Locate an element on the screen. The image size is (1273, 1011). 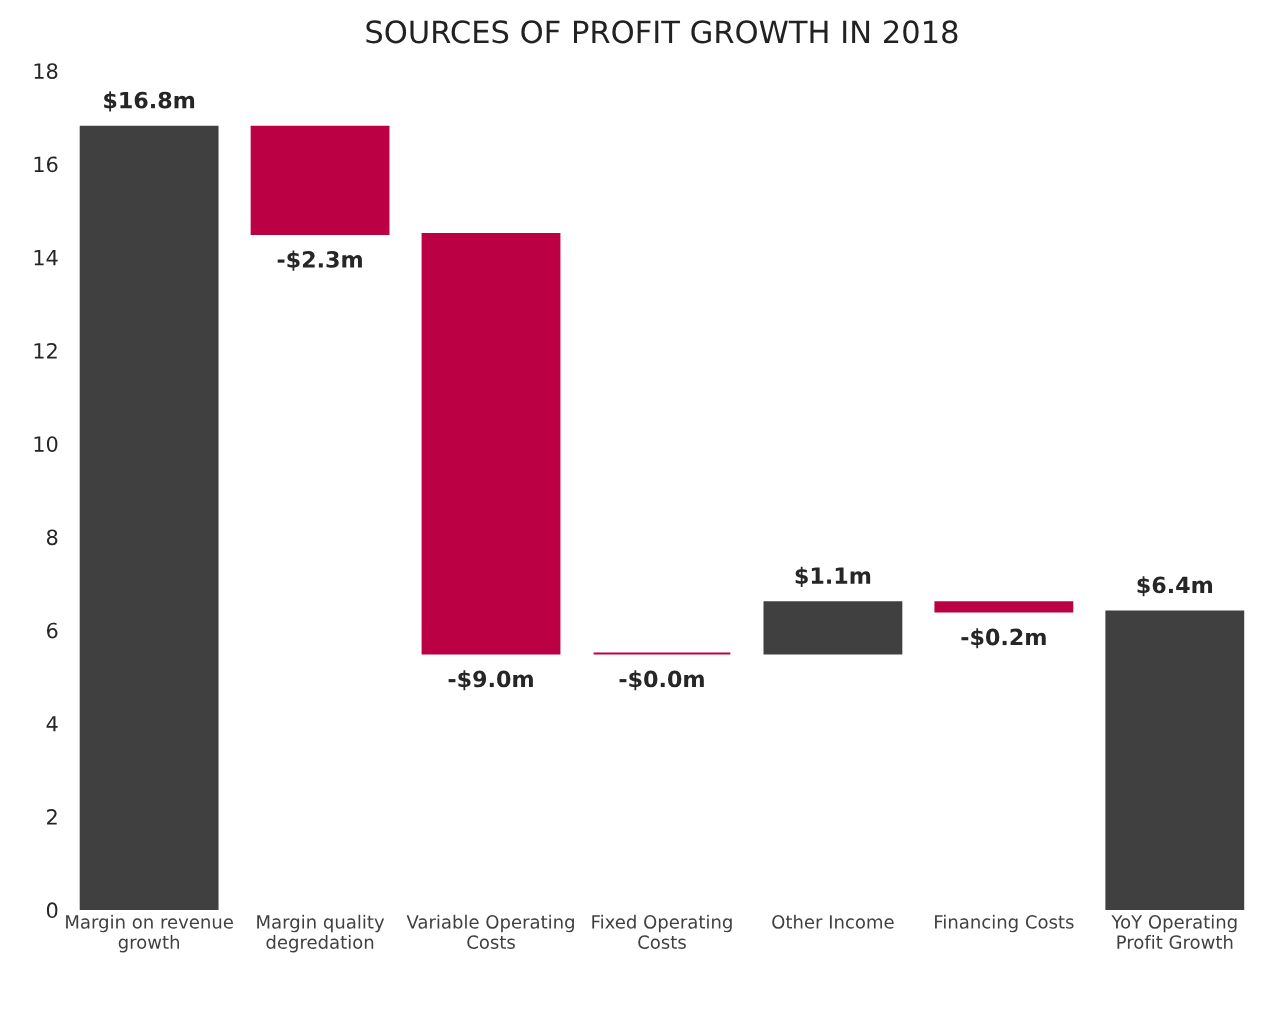
data-label: -$0.0m is located at coordinates (661, 680).